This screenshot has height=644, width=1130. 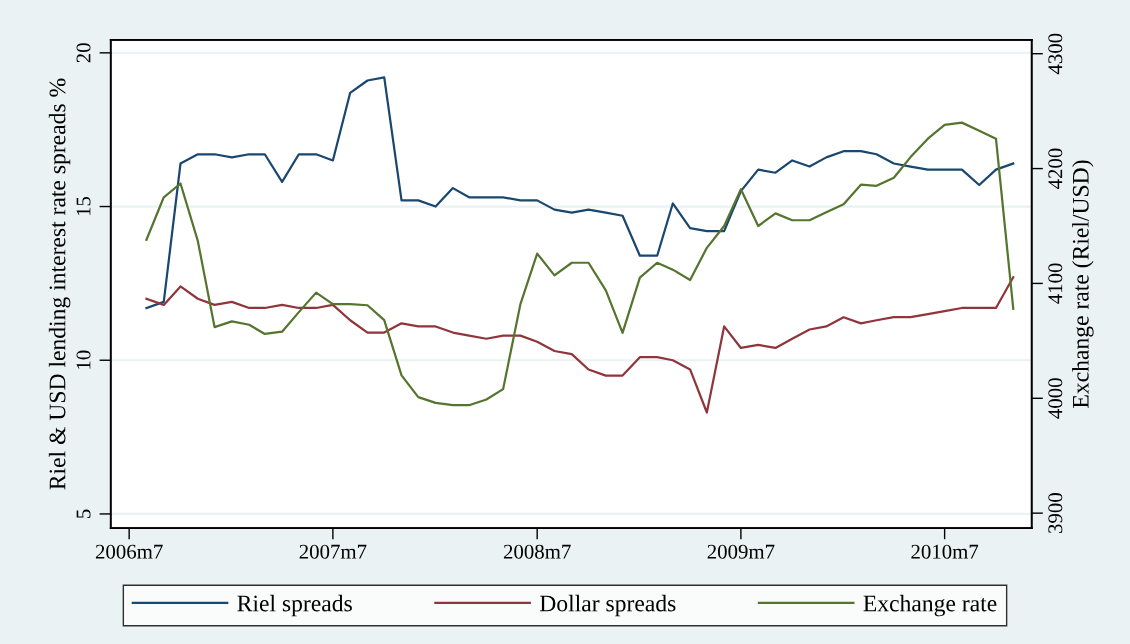 What do you see at coordinates (1055, 54) in the screenshot?
I see `y2-tick-label: 4300` at bounding box center [1055, 54].